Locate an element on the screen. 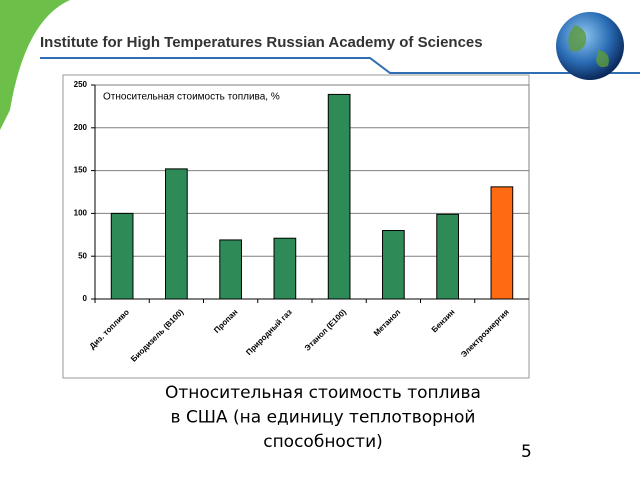 Image resolution: width=640 pixels, height=480 pixels. y-tick-label: 150 is located at coordinates (81, 170).